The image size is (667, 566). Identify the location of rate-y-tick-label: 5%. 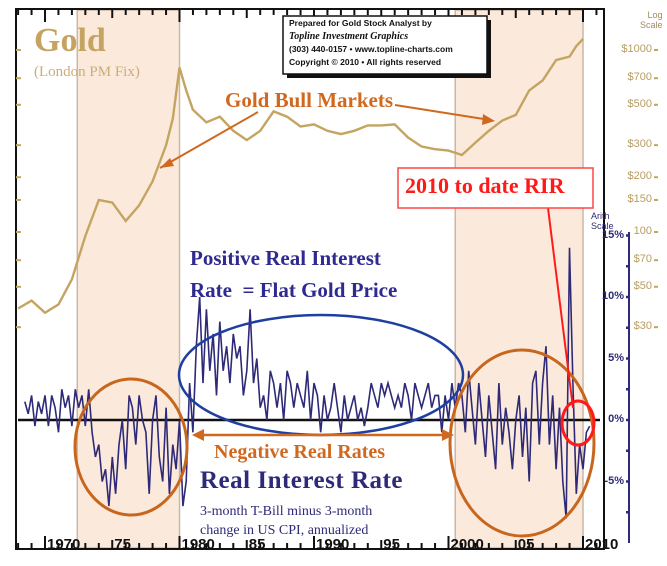
(616, 357).